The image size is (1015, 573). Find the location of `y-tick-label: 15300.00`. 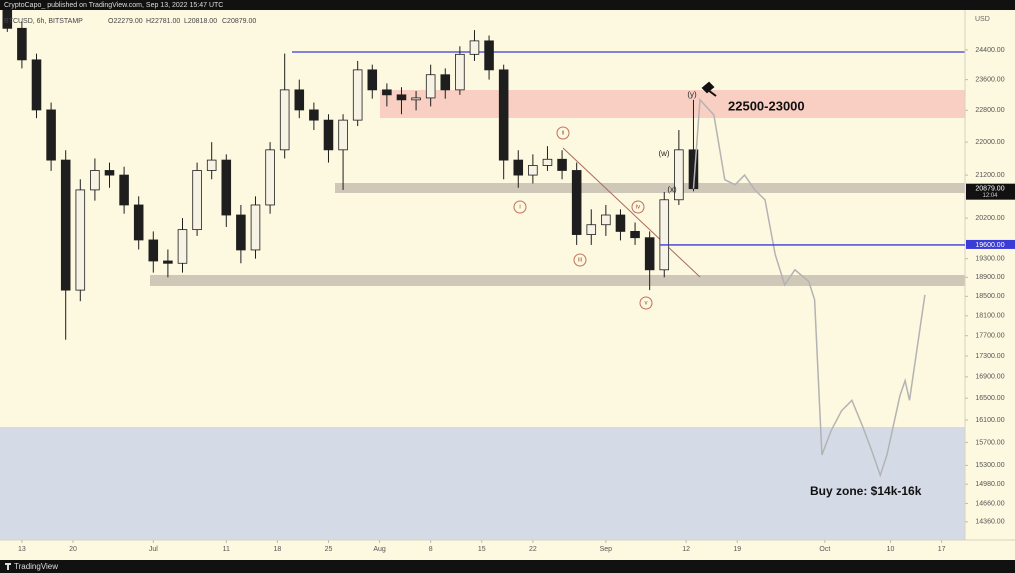

y-tick-label: 15300.00 is located at coordinates (989, 465).